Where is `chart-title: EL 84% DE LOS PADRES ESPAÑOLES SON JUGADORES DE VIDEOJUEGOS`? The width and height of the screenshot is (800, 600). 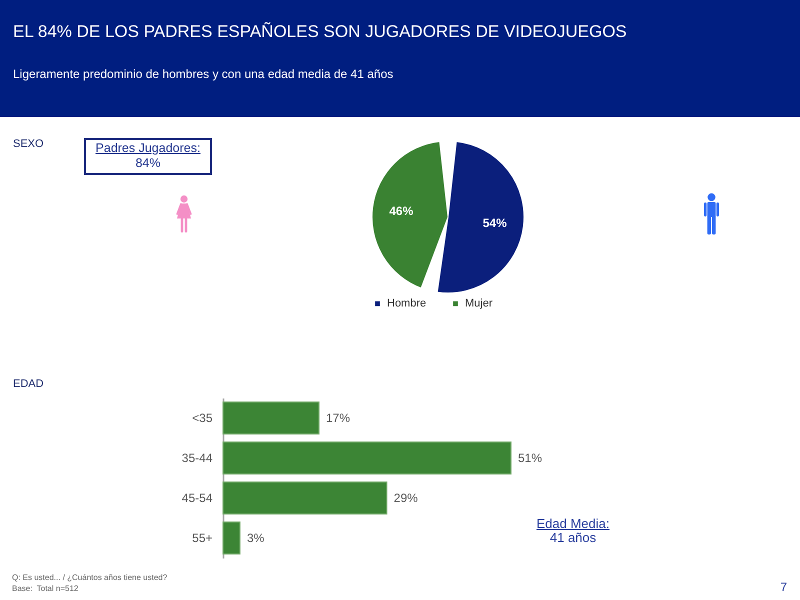 chart-title: EL 84% DE LOS PADRES ESPAÑOLES SON JUGADORES DE VIDEOJUEGOS is located at coordinates (320, 32).